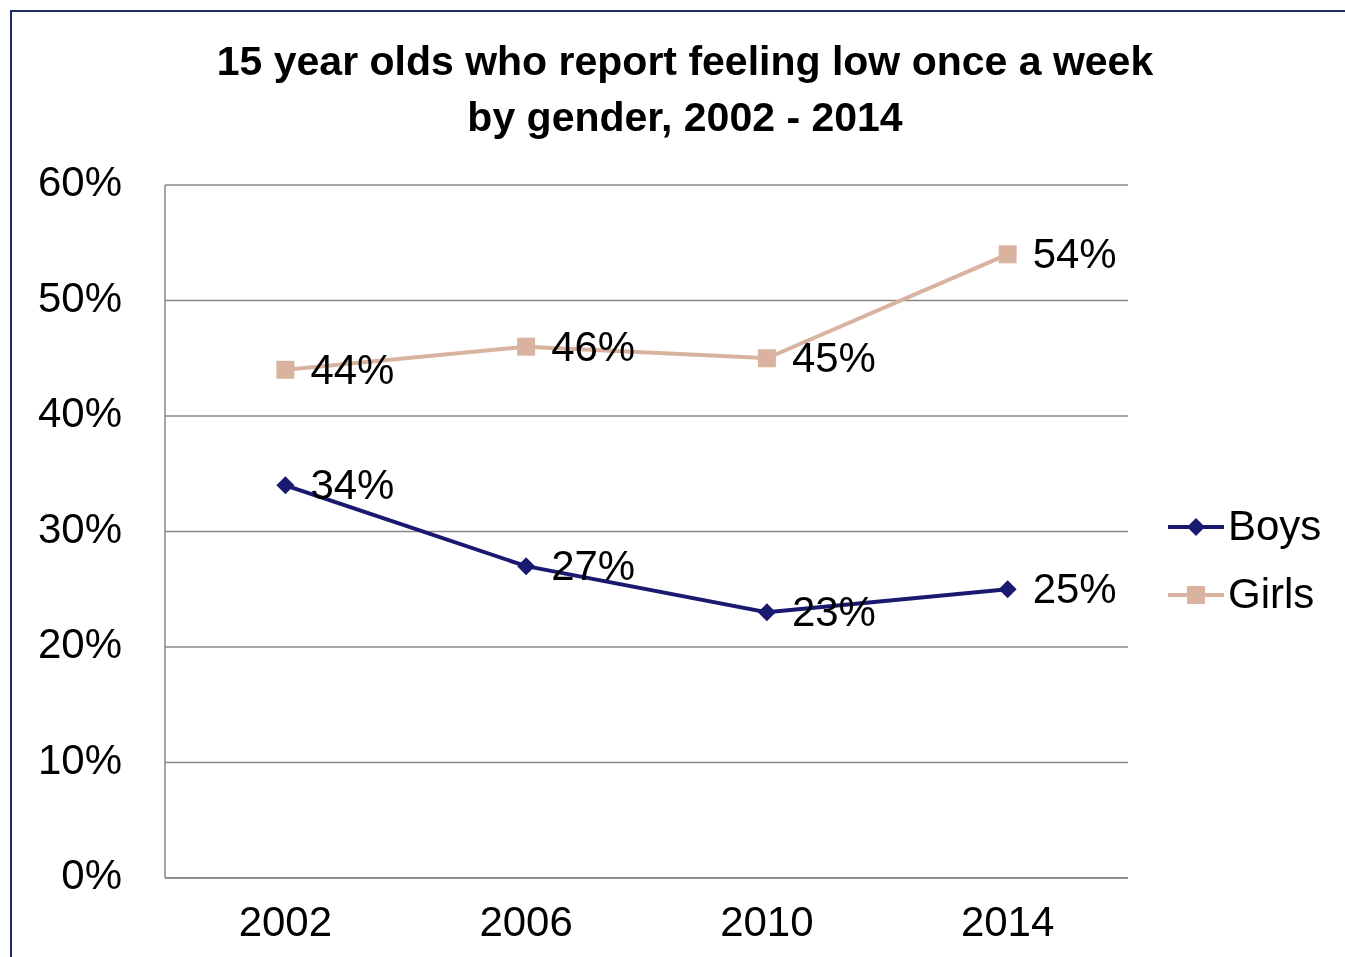  What do you see at coordinates (685, 89) in the screenshot?
I see `chart-title: 15 year olds who report feeling low once a week by gender, 2002 - 2014` at bounding box center [685, 89].